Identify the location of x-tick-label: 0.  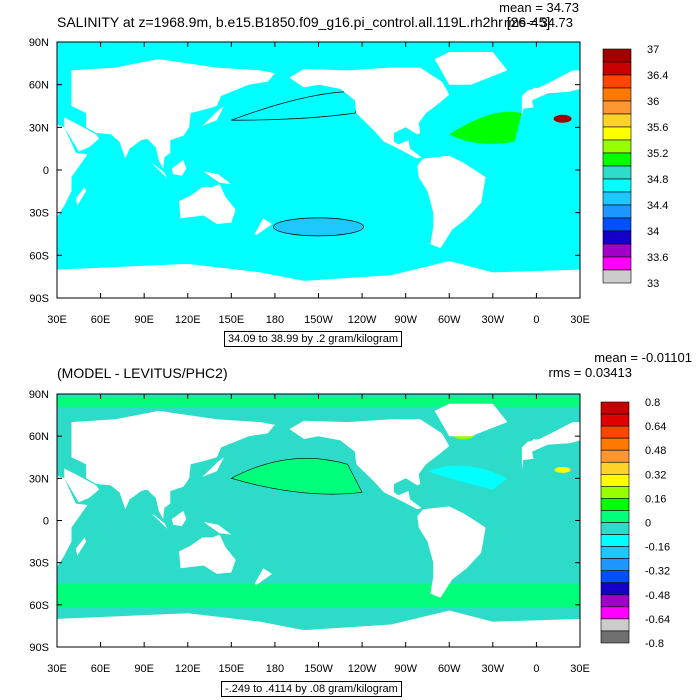
(536, 320).